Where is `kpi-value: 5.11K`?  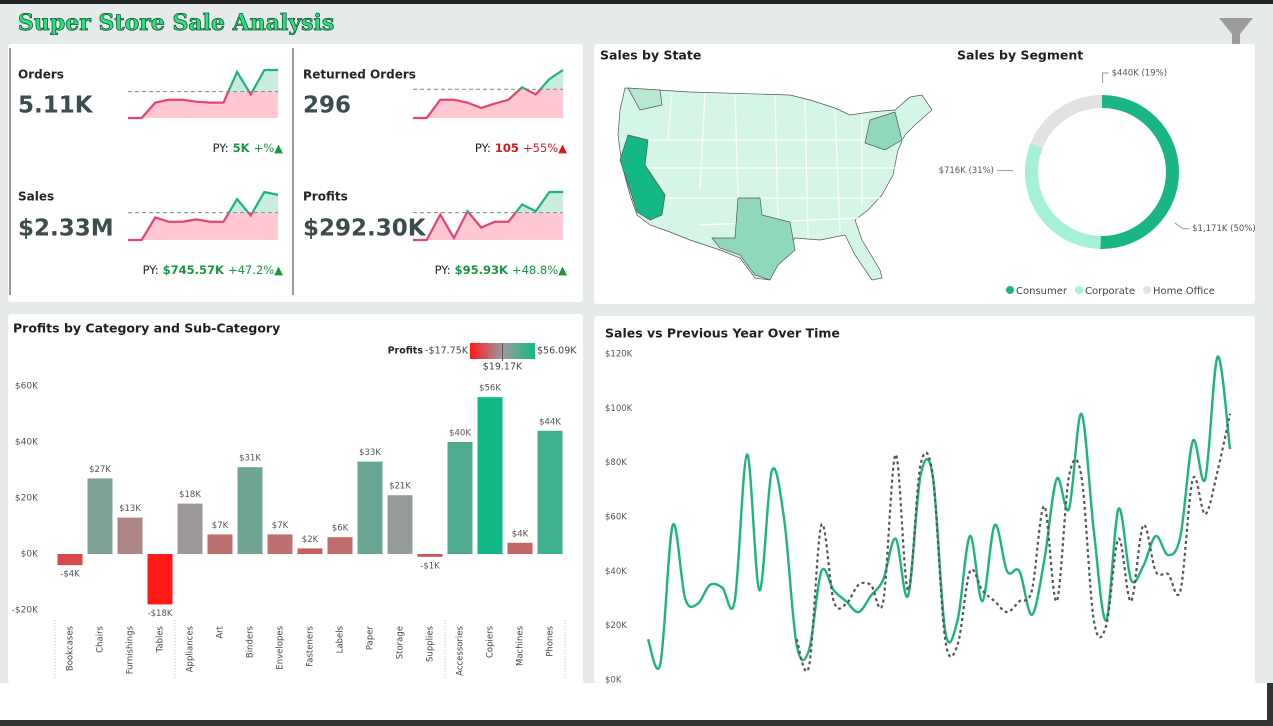
kpi-value: 5.11K is located at coordinates (56, 106).